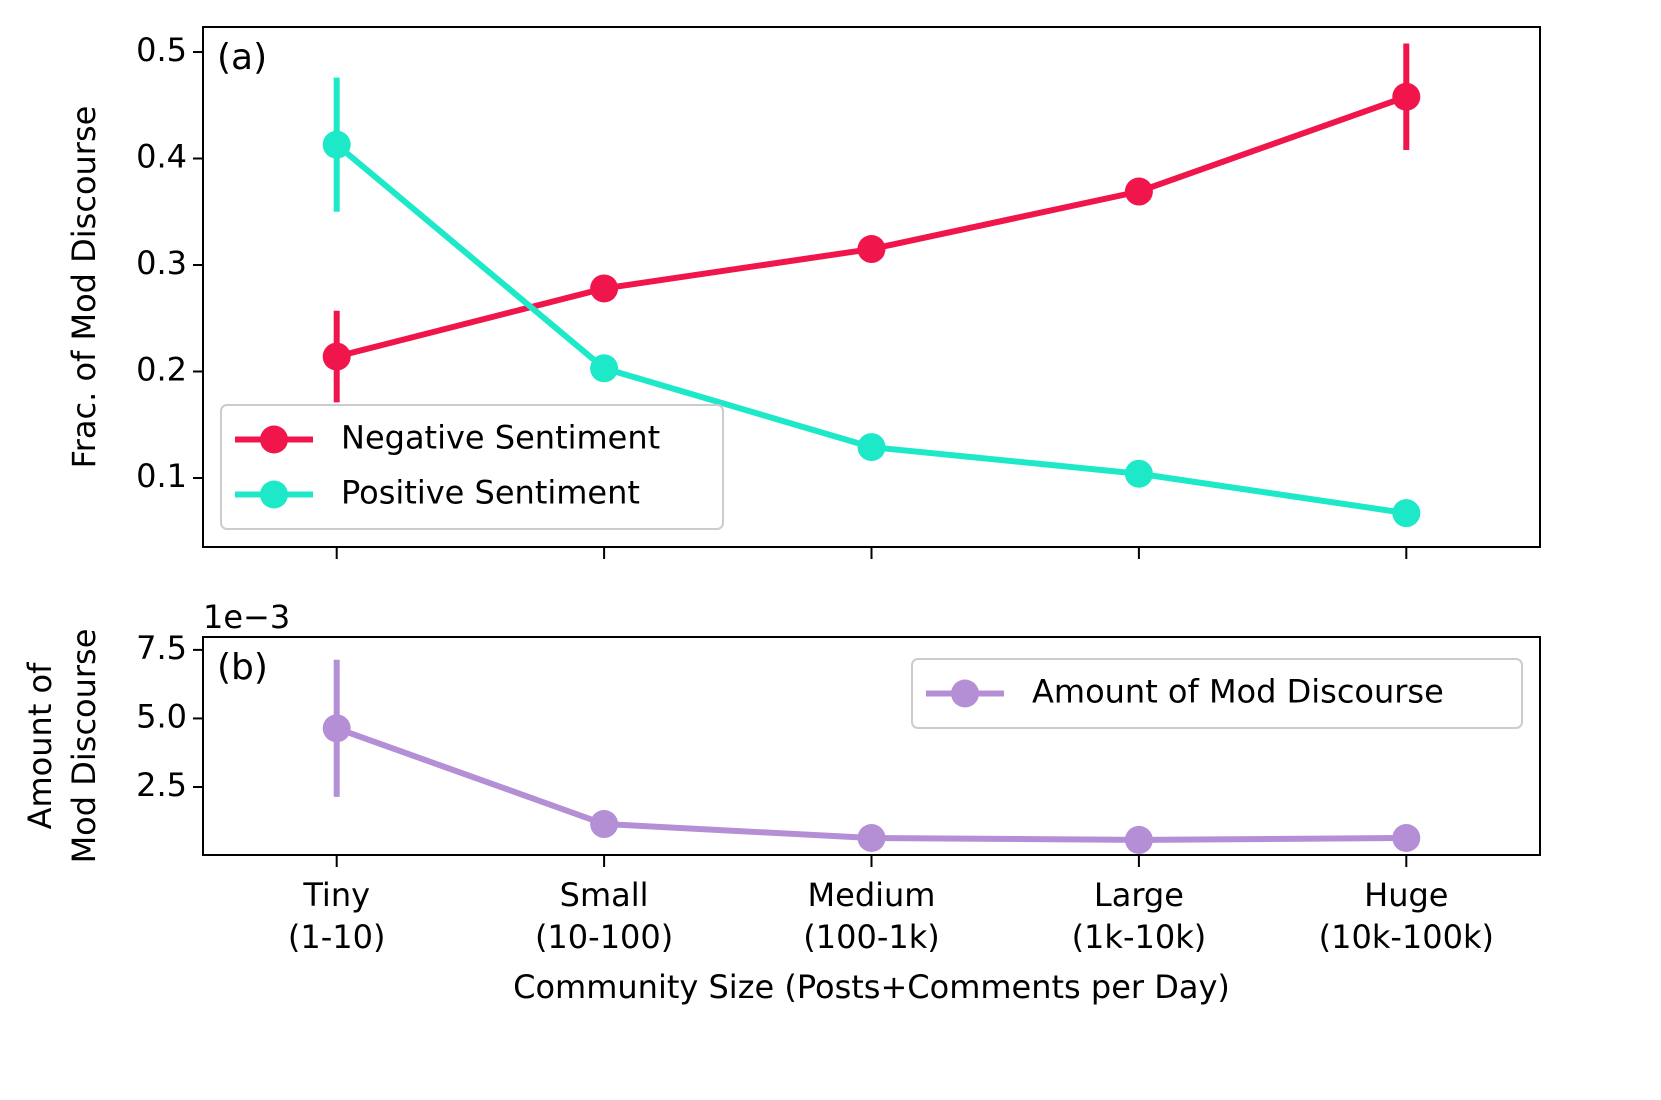  What do you see at coordinates (1406, 937) in the screenshot?
I see `x-tick-label: (10k-100k)` at bounding box center [1406, 937].